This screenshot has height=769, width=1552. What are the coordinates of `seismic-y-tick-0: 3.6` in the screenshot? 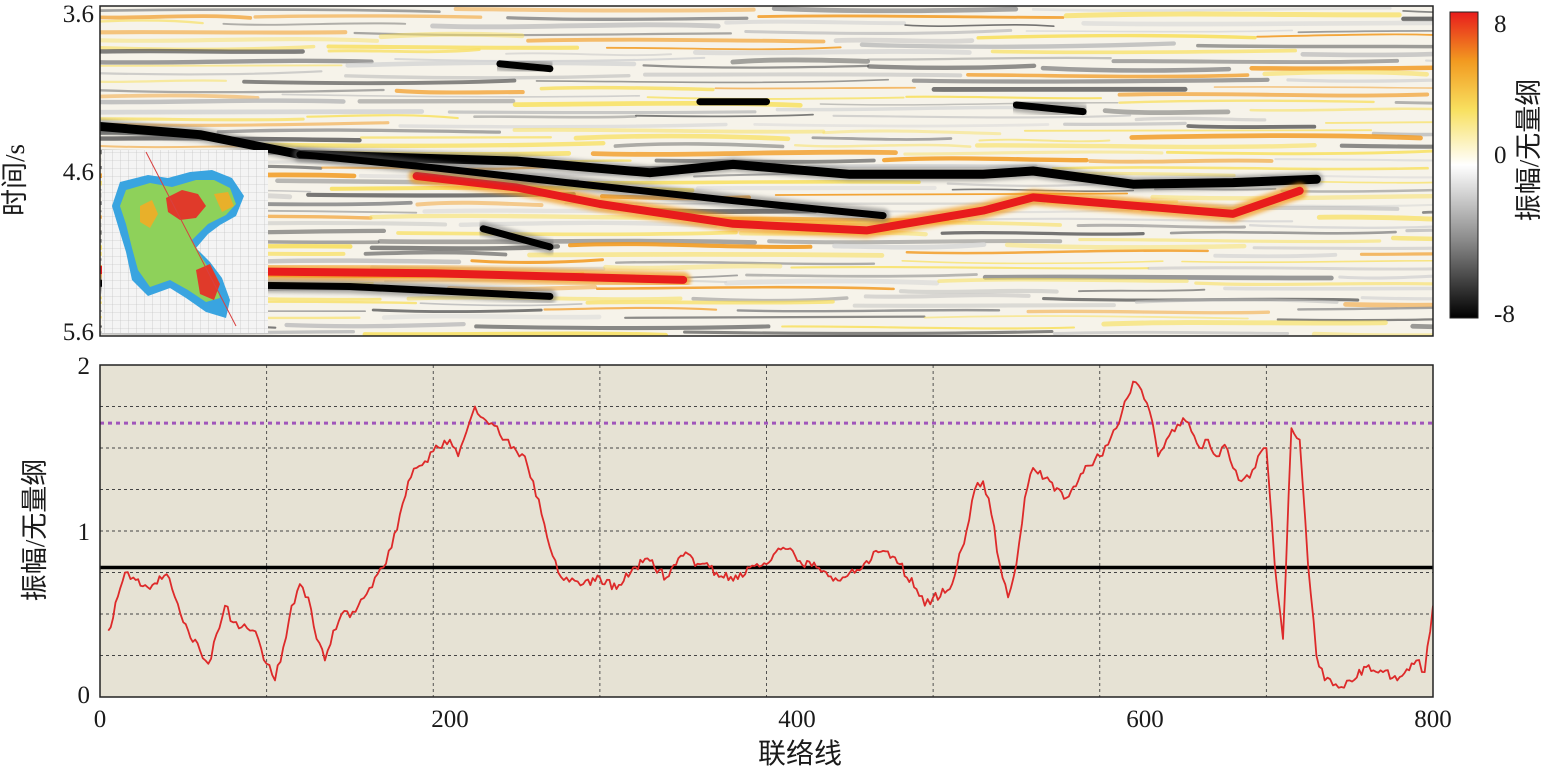 It's located at (78, 14).